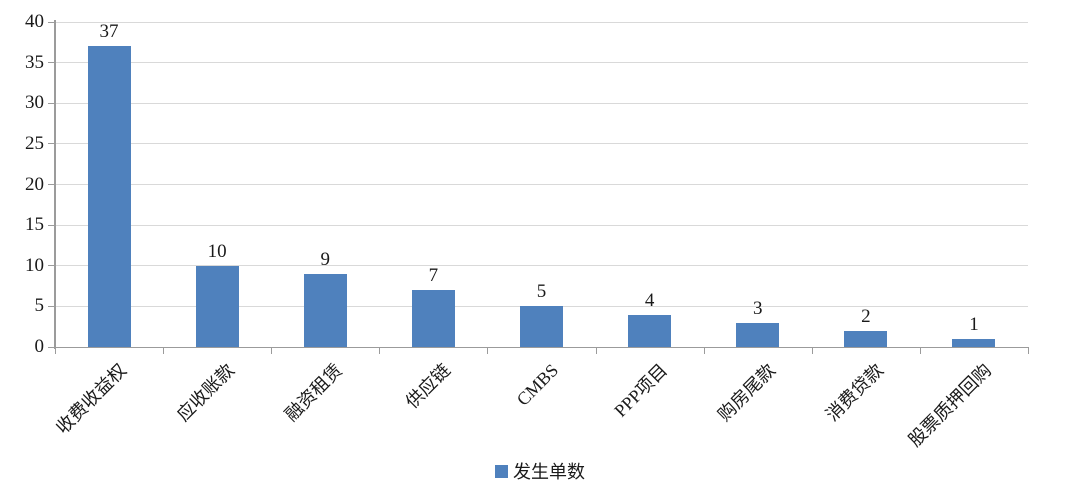 The width and height of the screenshot is (1080, 493). What do you see at coordinates (549, 472) in the screenshot?
I see `legend-label: 发生单数` at bounding box center [549, 472].